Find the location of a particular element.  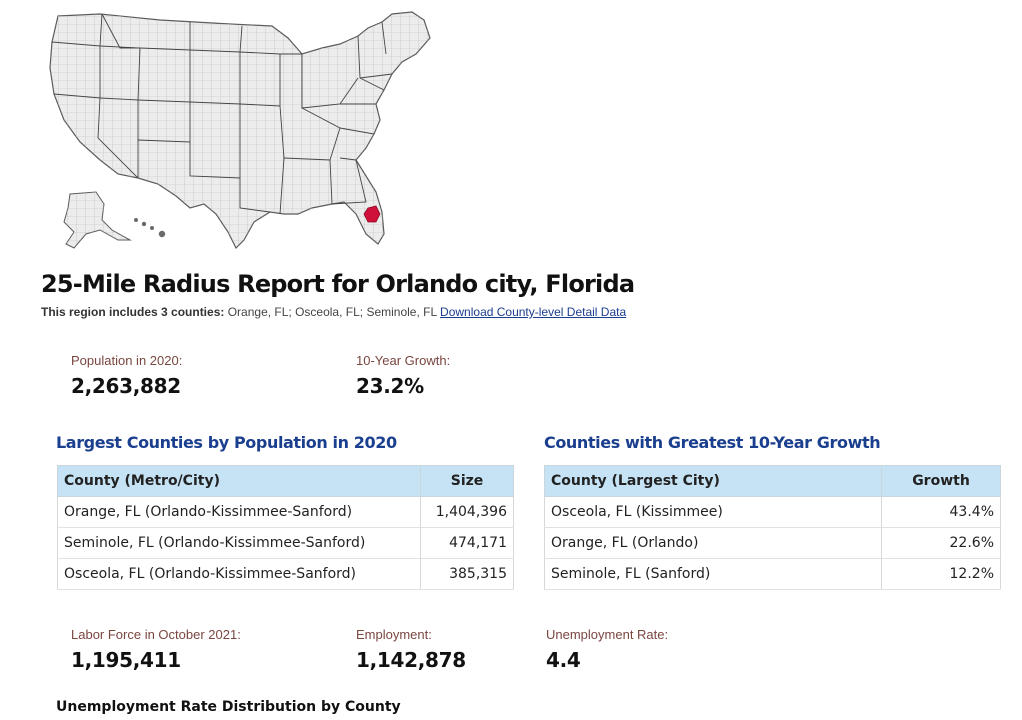

stat-value: 2,263,882 is located at coordinates (126, 386).